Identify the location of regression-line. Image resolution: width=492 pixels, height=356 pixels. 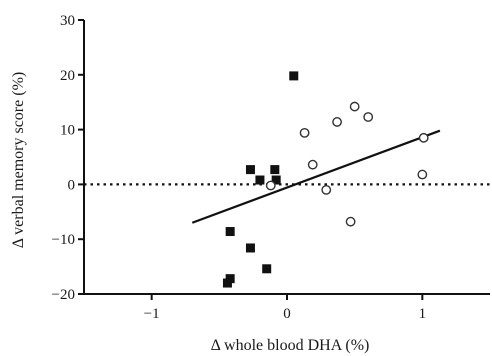
(316, 176).